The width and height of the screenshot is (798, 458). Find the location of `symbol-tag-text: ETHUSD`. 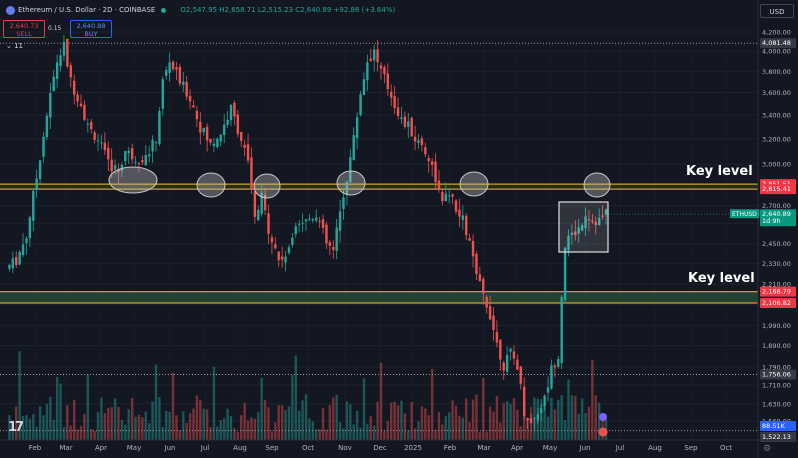

symbol-tag-text: ETHUSD is located at coordinates (744, 214).